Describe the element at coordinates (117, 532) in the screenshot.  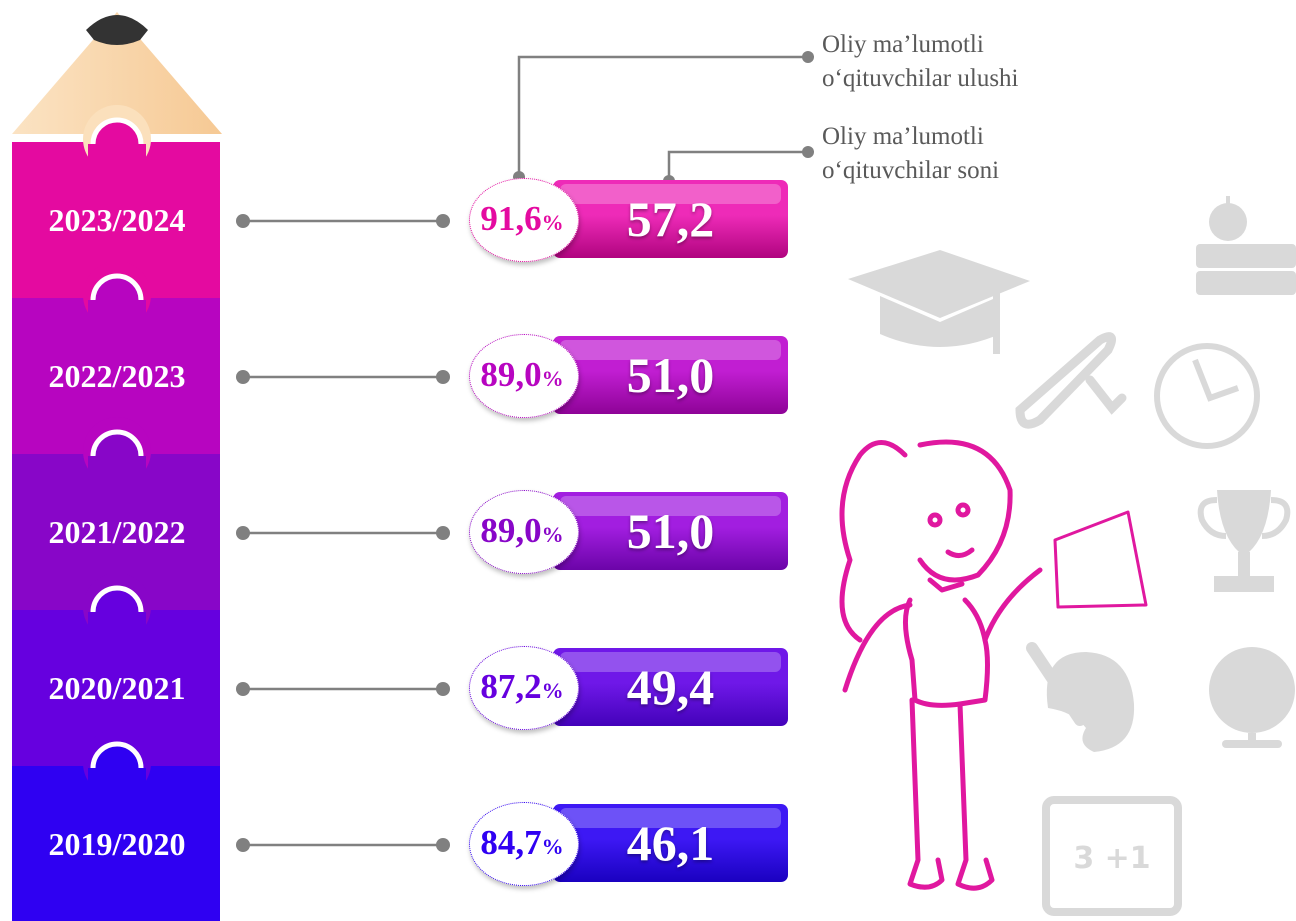
I see `year-label: 2021/2022` at that location.